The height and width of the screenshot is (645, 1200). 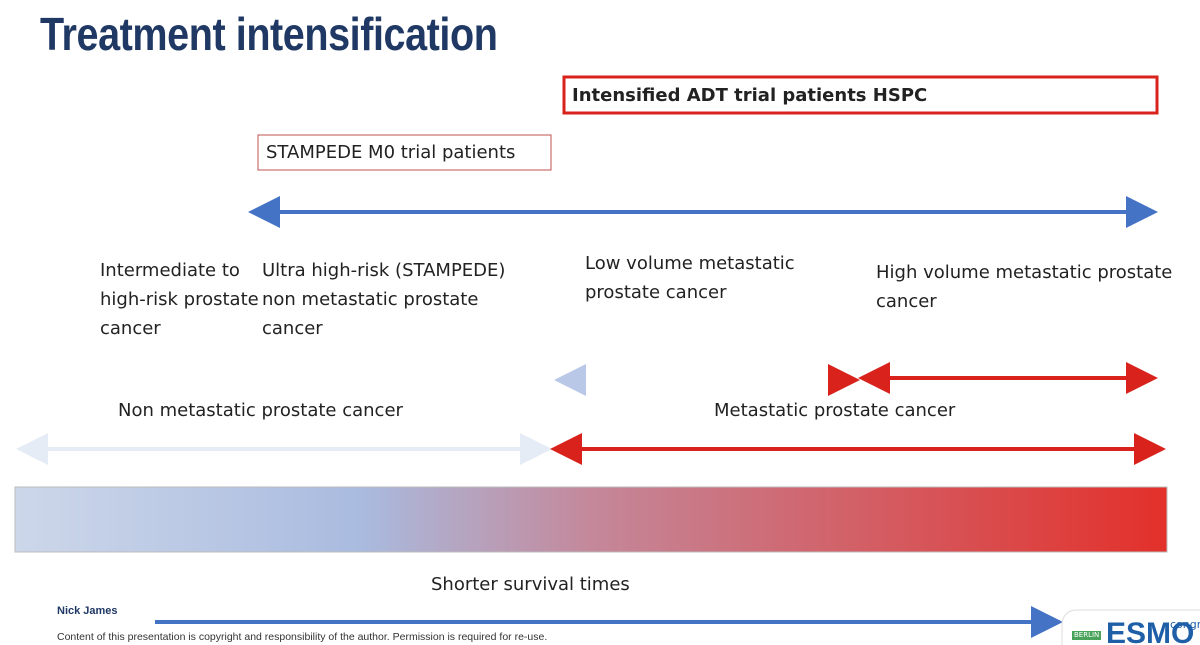 I want to click on logo-suffix: congr, so click(x=1185, y=624).